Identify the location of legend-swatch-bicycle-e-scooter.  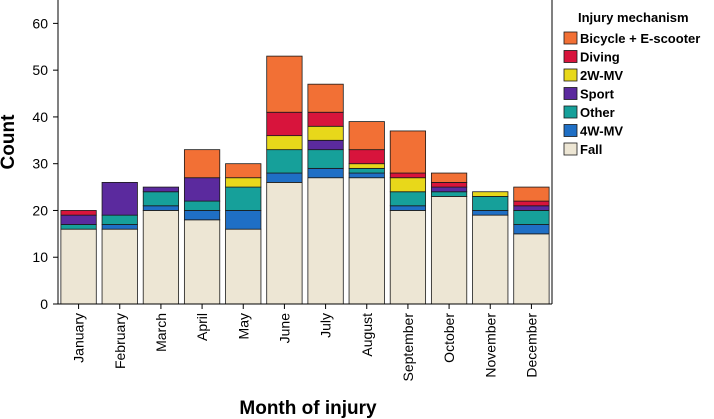
(570, 38).